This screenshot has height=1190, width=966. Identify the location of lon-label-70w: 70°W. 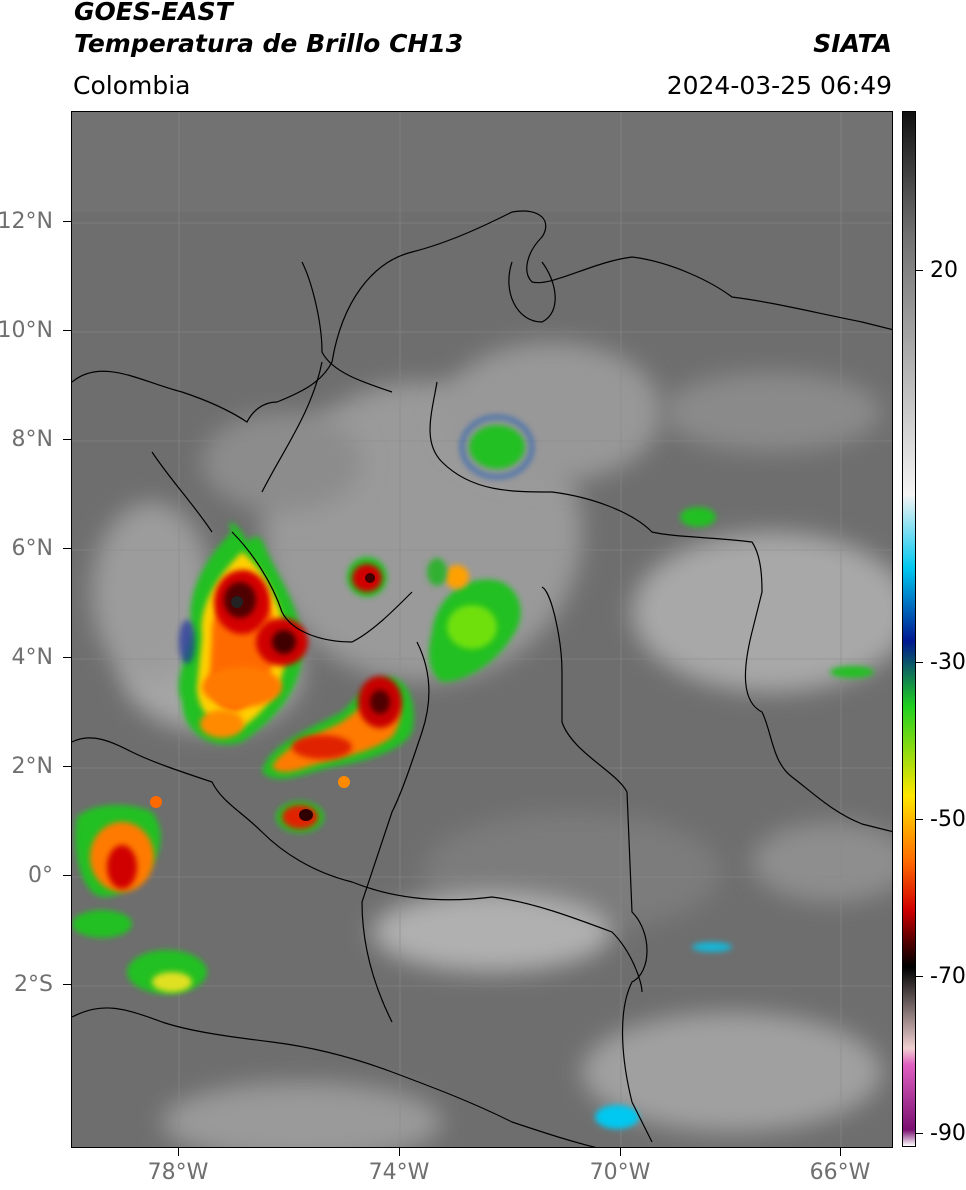
(620, 1172).